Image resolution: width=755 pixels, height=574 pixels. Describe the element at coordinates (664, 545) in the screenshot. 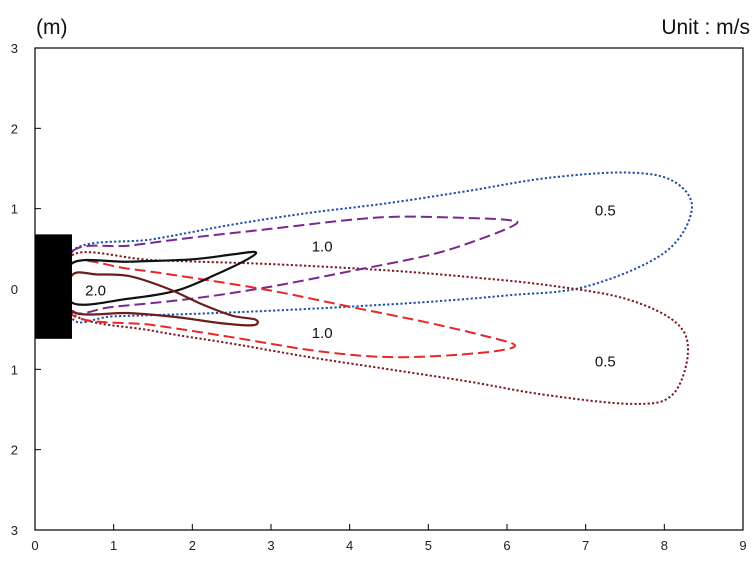

I see `x-tick-label-8: 8` at that location.